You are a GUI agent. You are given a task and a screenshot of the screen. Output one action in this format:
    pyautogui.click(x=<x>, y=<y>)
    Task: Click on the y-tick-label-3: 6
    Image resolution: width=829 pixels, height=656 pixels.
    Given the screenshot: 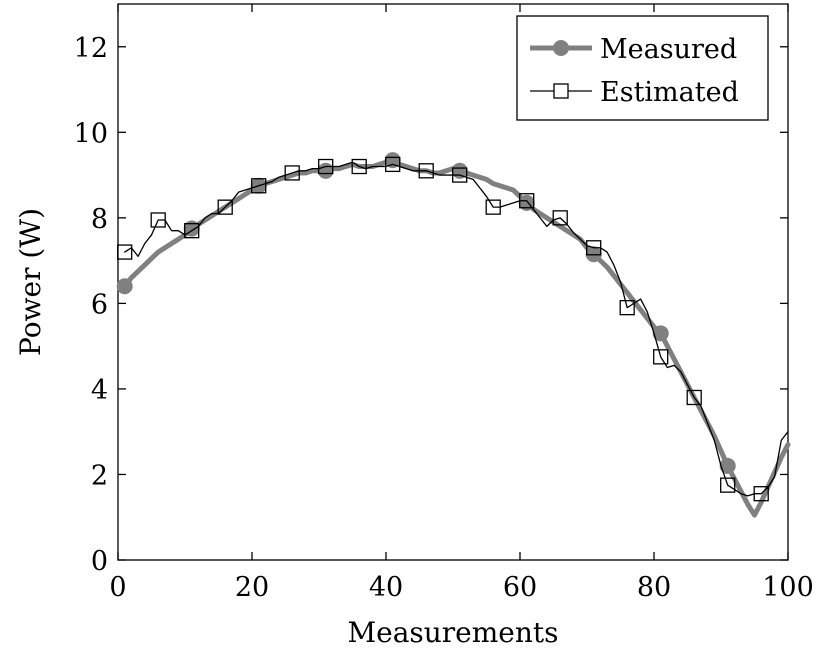 What is the action you would take?
    pyautogui.click(x=99, y=304)
    